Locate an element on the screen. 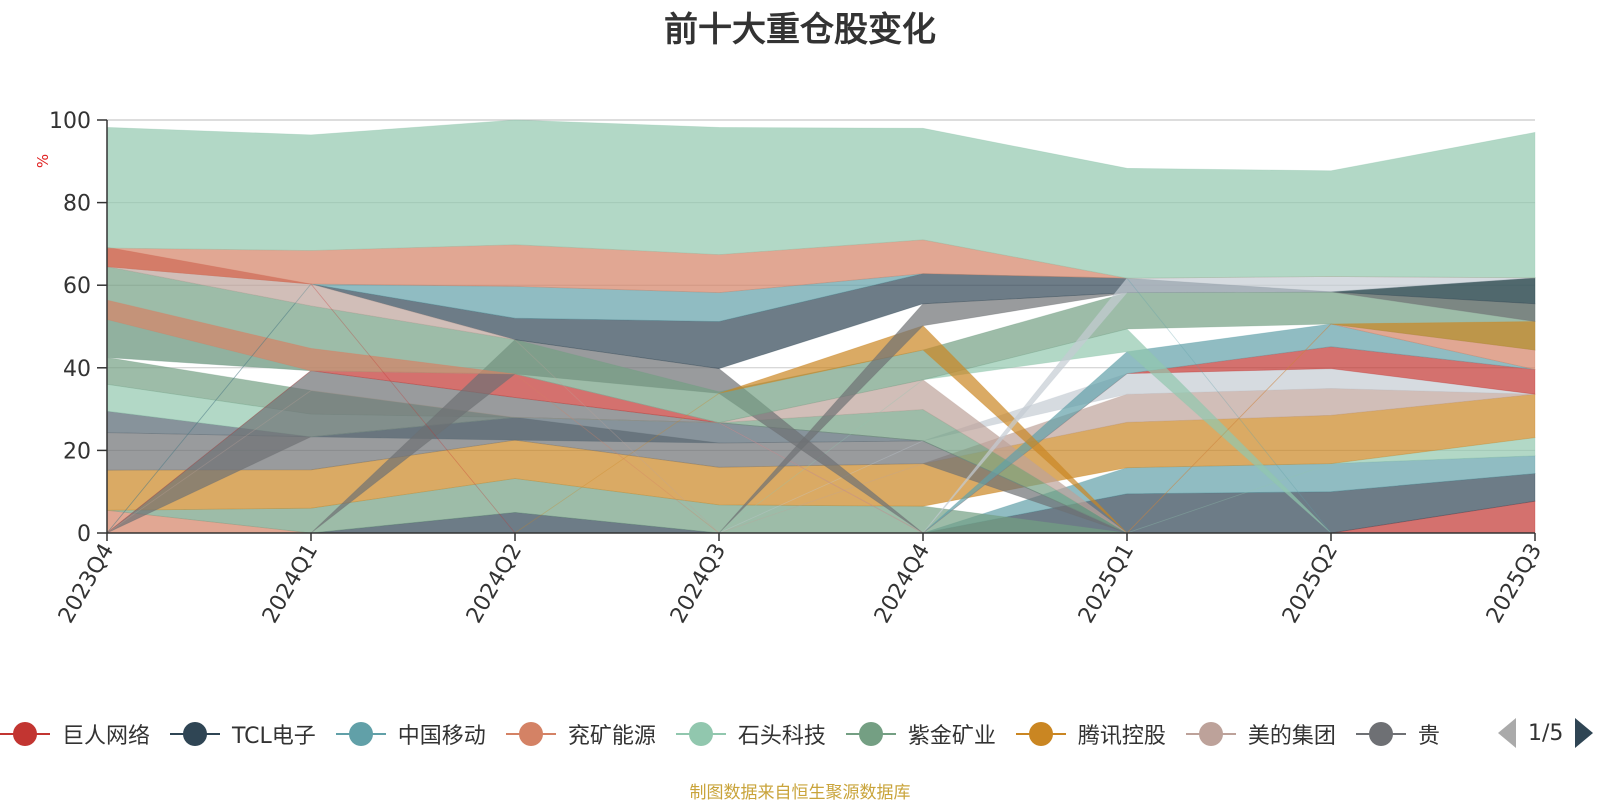 This screenshot has height=803, width=1600. legend-item: 美的集团 is located at coordinates (1260, 734).